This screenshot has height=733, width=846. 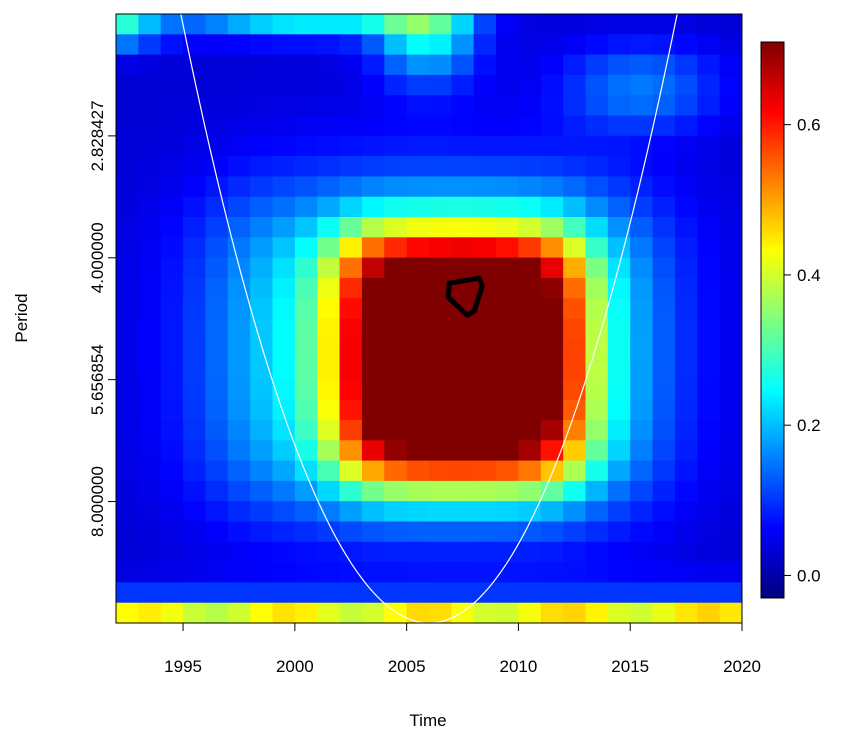 What do you see at coordinates (183, 666) in the screenshot?
I see `x-tick-label: 1995` at bounding box center [183, 666].